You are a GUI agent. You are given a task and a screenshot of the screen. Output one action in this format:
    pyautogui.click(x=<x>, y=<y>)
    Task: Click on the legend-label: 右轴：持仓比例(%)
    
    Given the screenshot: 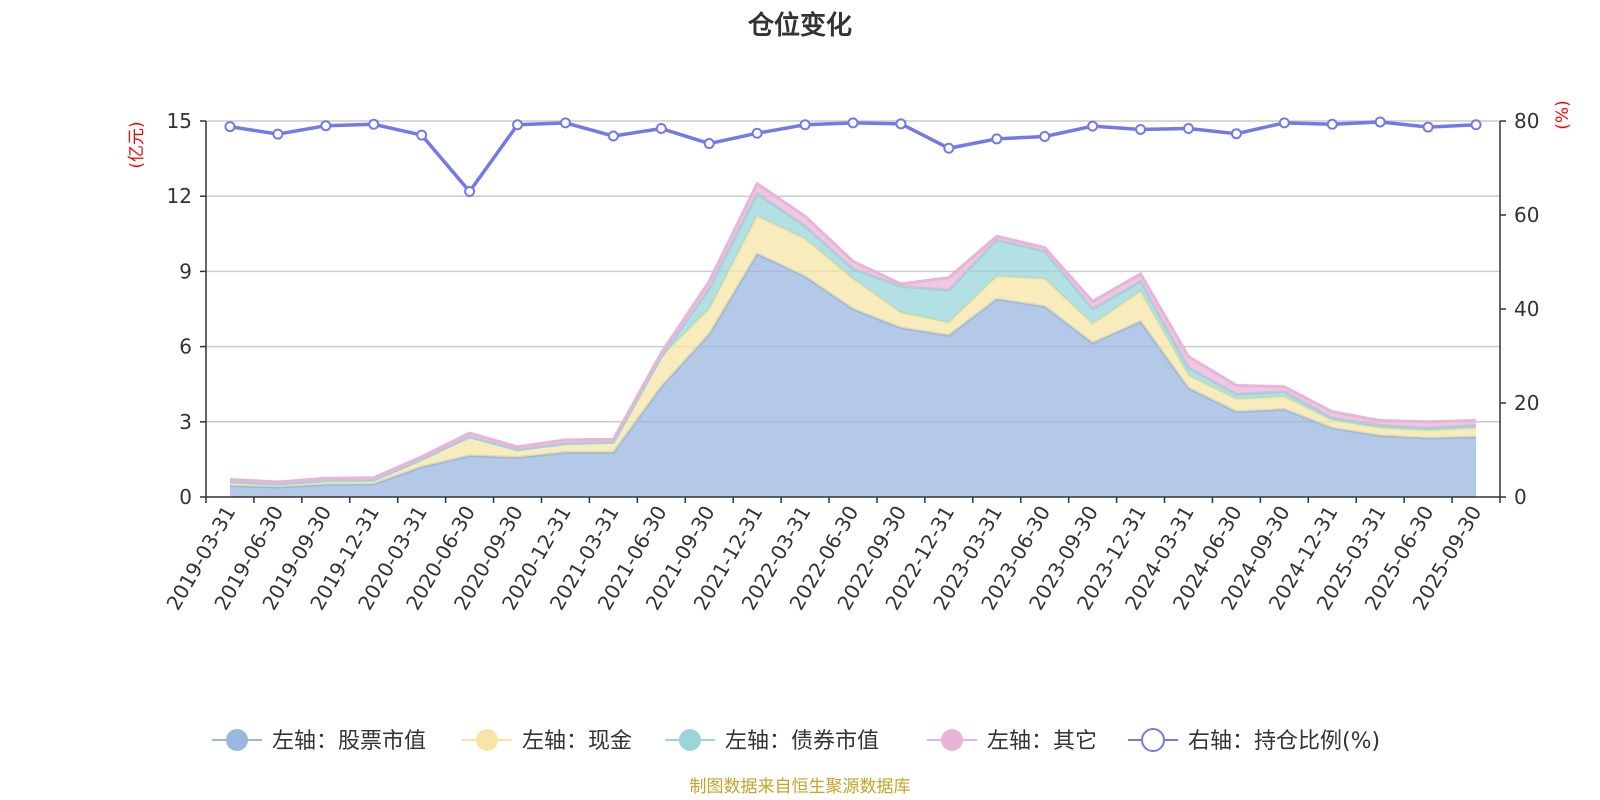 What is the action you would take?
    pyautogui.click(x=1284, y=741)
    